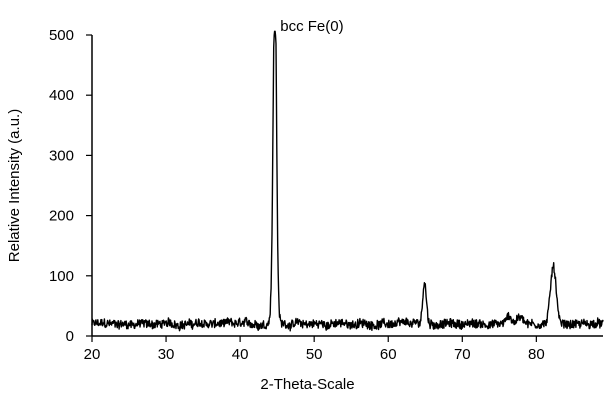 The width and height of the screenshot is (607, 403). Describe the element at coordinates (70, 336) in the screenshot. I see `y-tick-label: 0` at that location.